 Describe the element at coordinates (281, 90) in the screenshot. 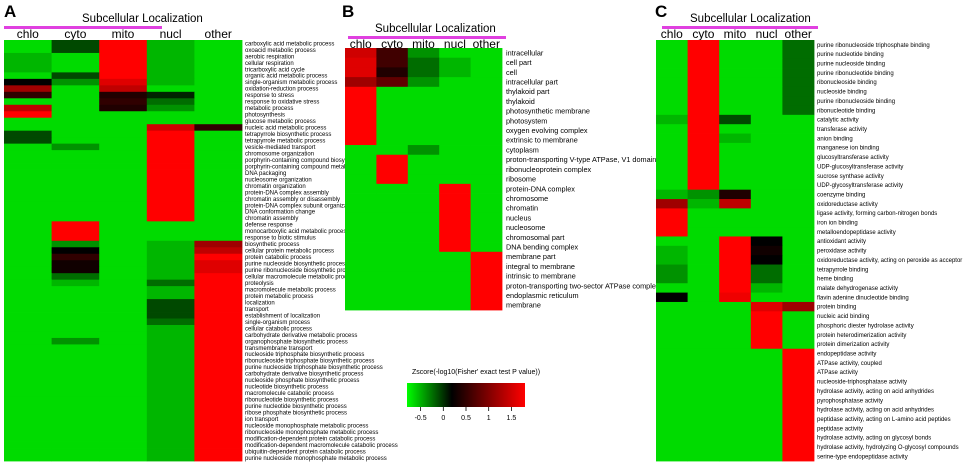

I see `row-label: oxidation-reduction process` at that location.